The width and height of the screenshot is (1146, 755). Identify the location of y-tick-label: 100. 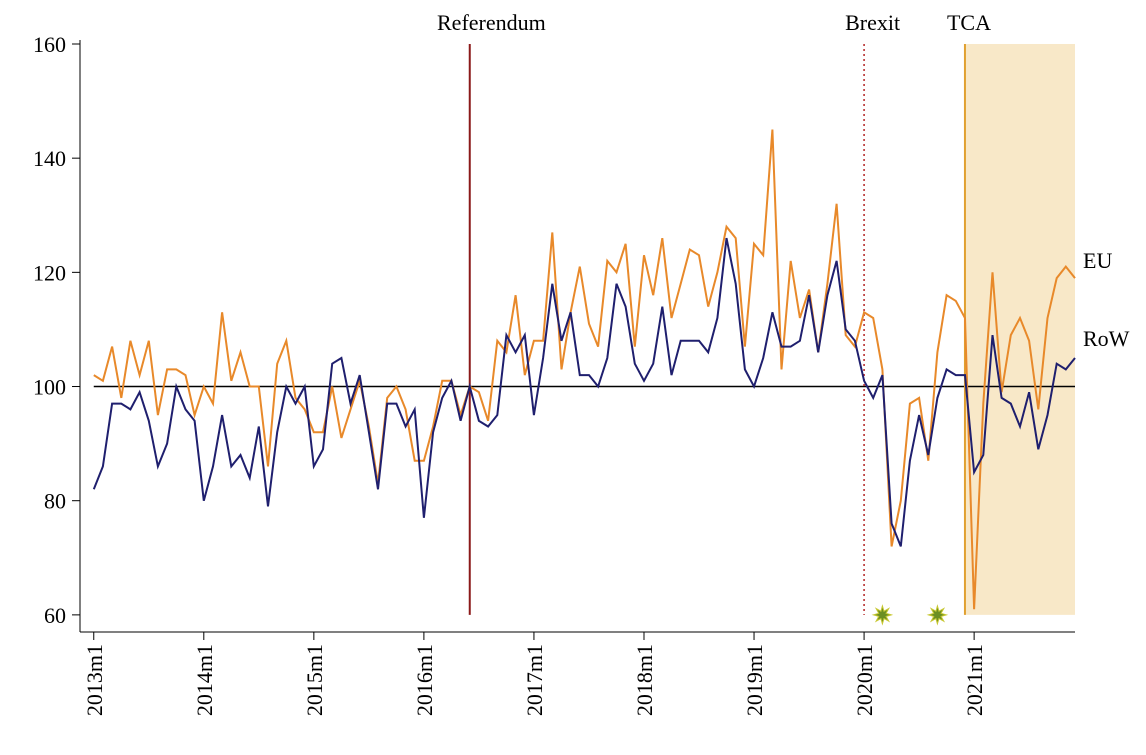
(49, 387).